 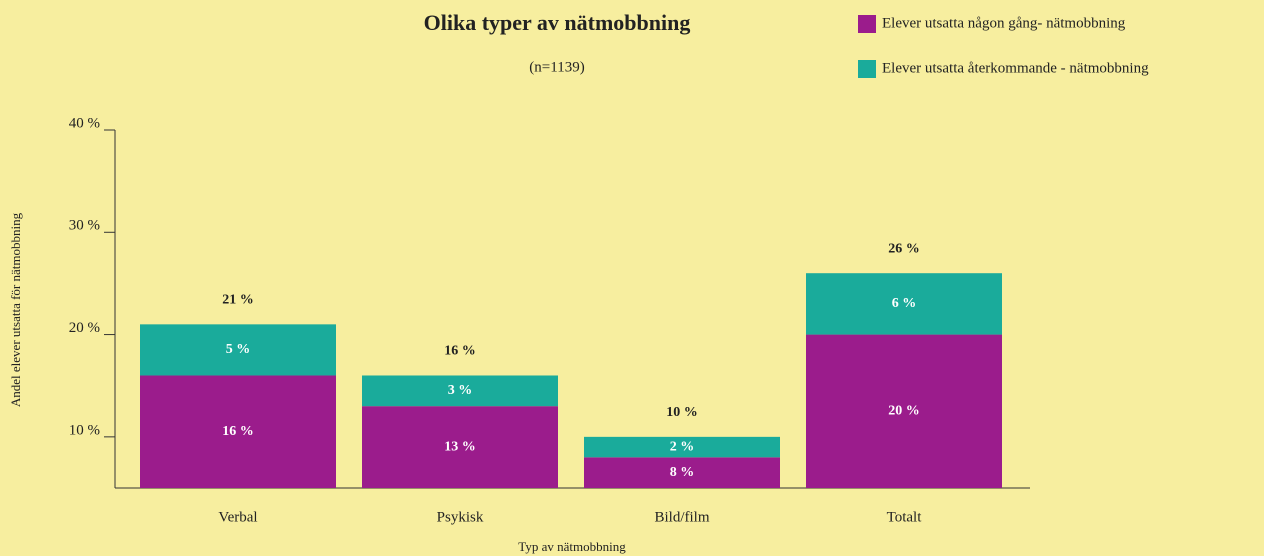 I want to click on segment-label: 6 %, so click(x=904, y=303).